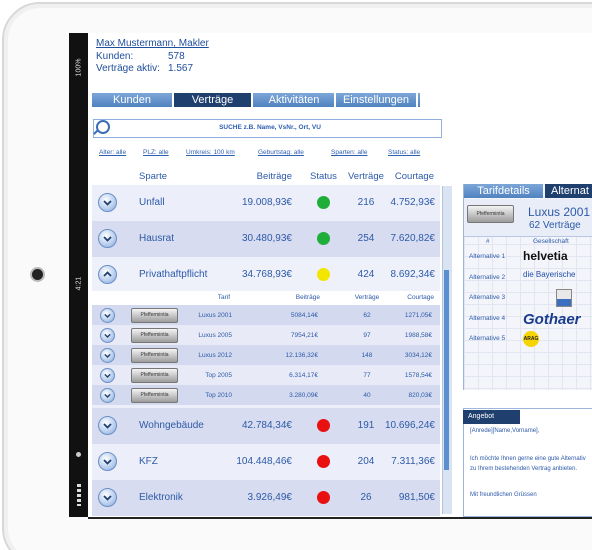  I want to click on column-header: Verträge, so click(366, 176).